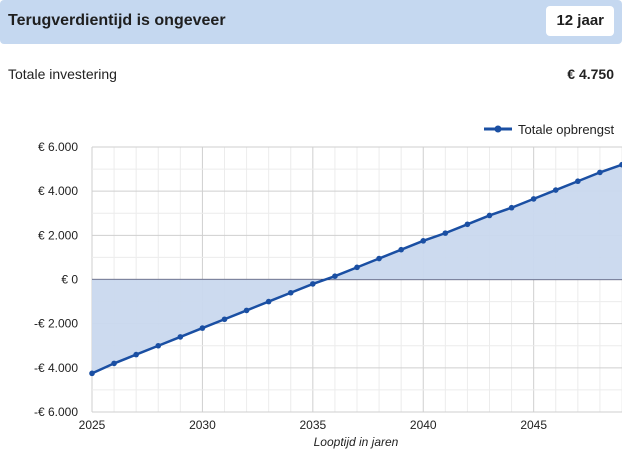 Image resolution: width=622 pixels, height=451 pixels. What do you see at coordinates (92, 425) in the screenshot?
I see `x-tick-label: 2025` at bounding box center [92, 425].